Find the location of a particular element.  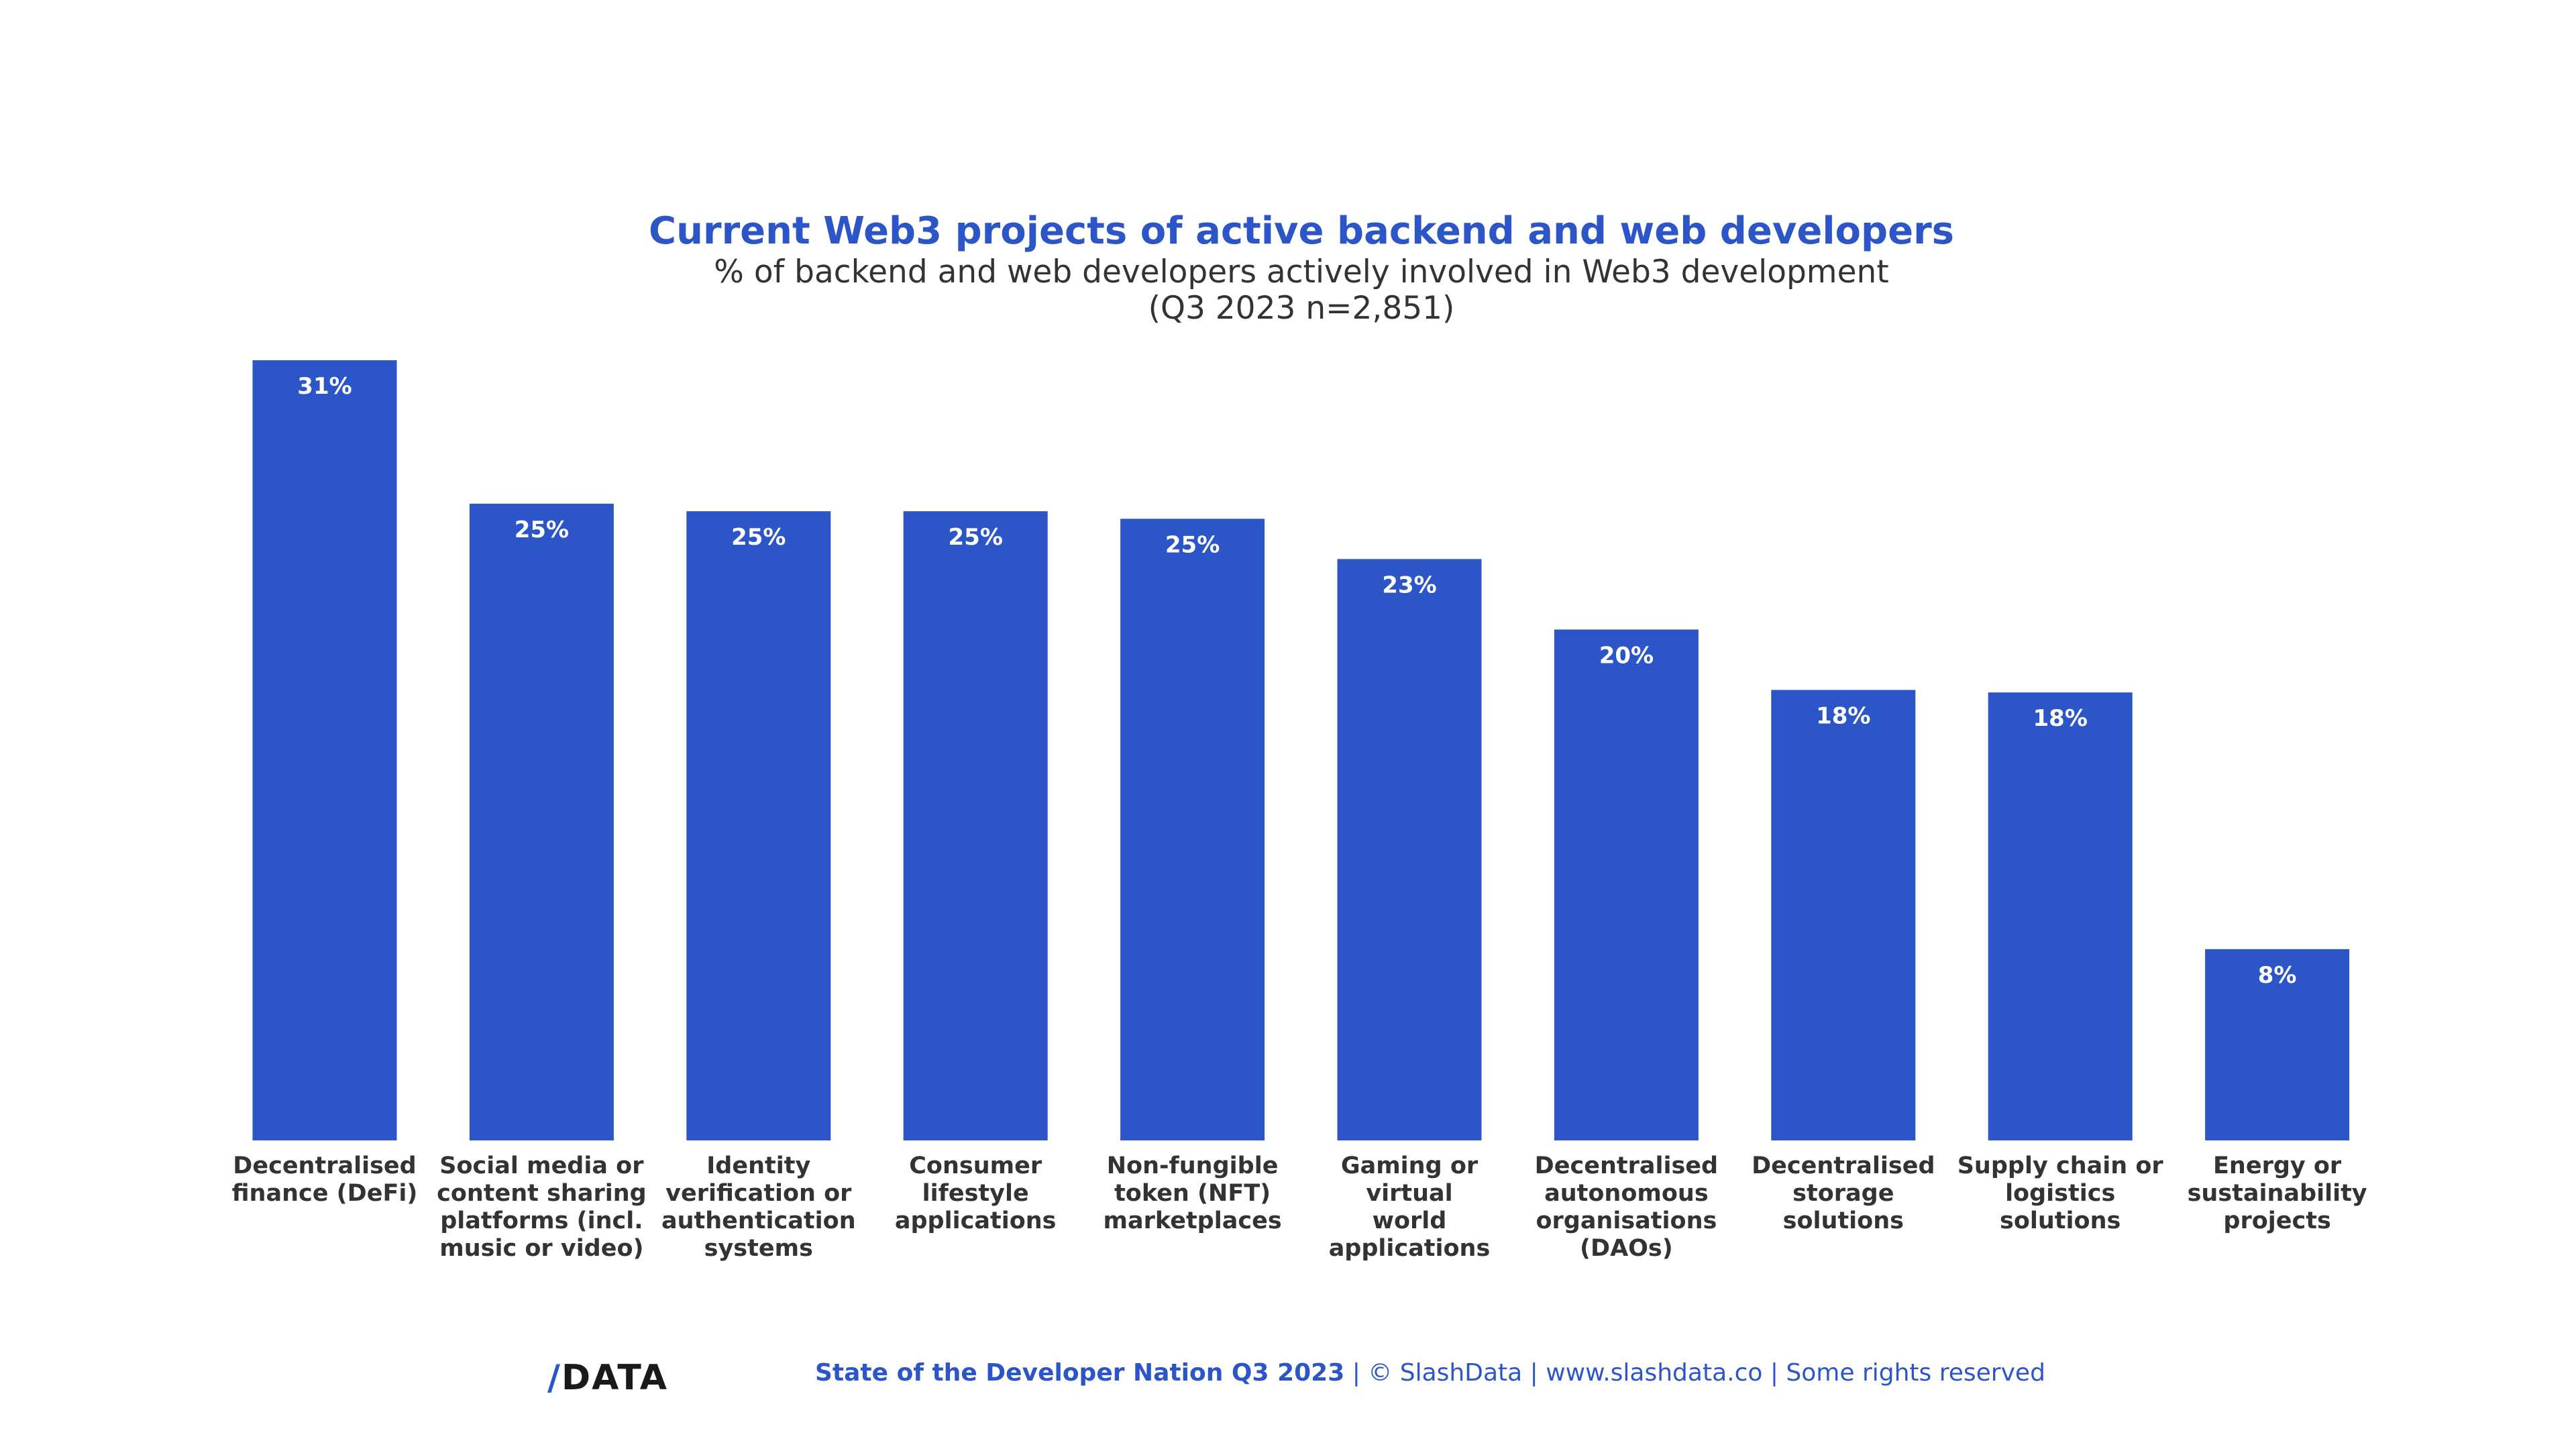

category-label: Gaming or virtual world applications is located at coordinates (1409, 1207).